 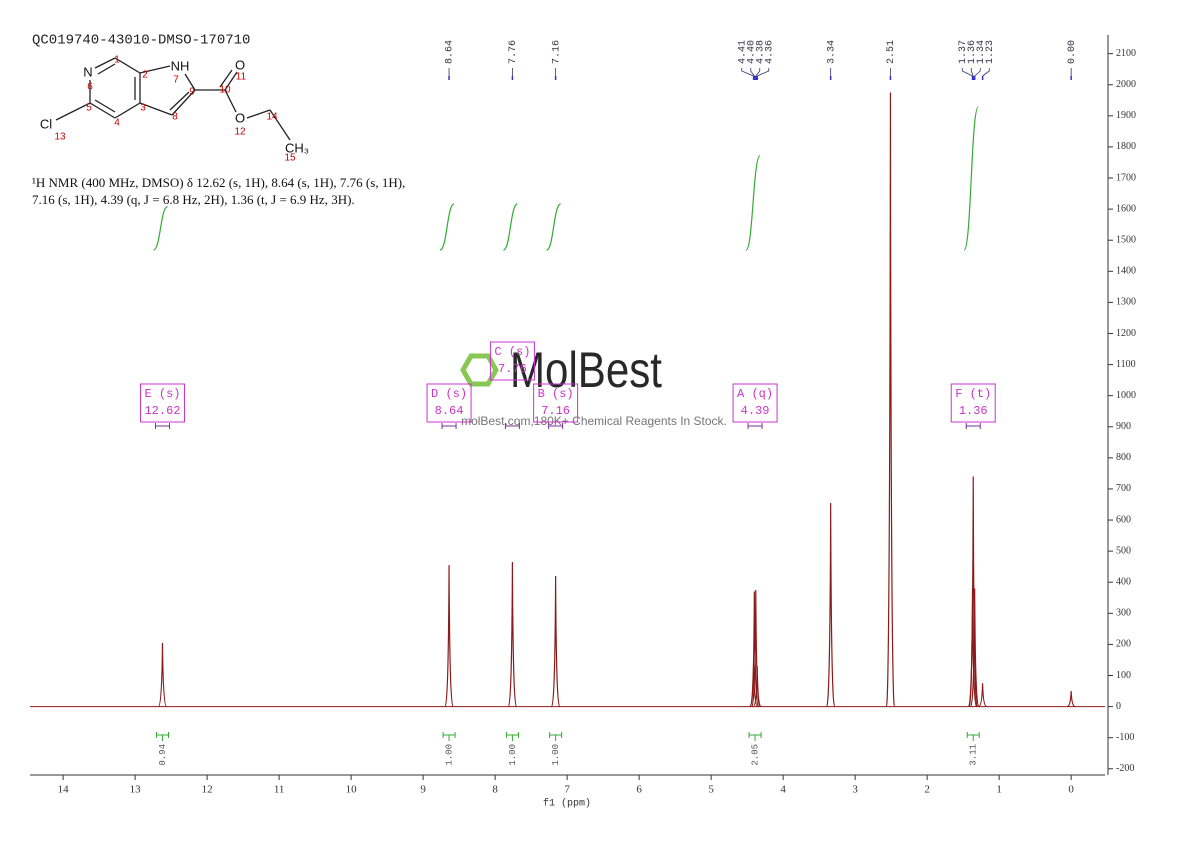 I want to click on y-tick-label: 2100, so click(x=1126, y=53).